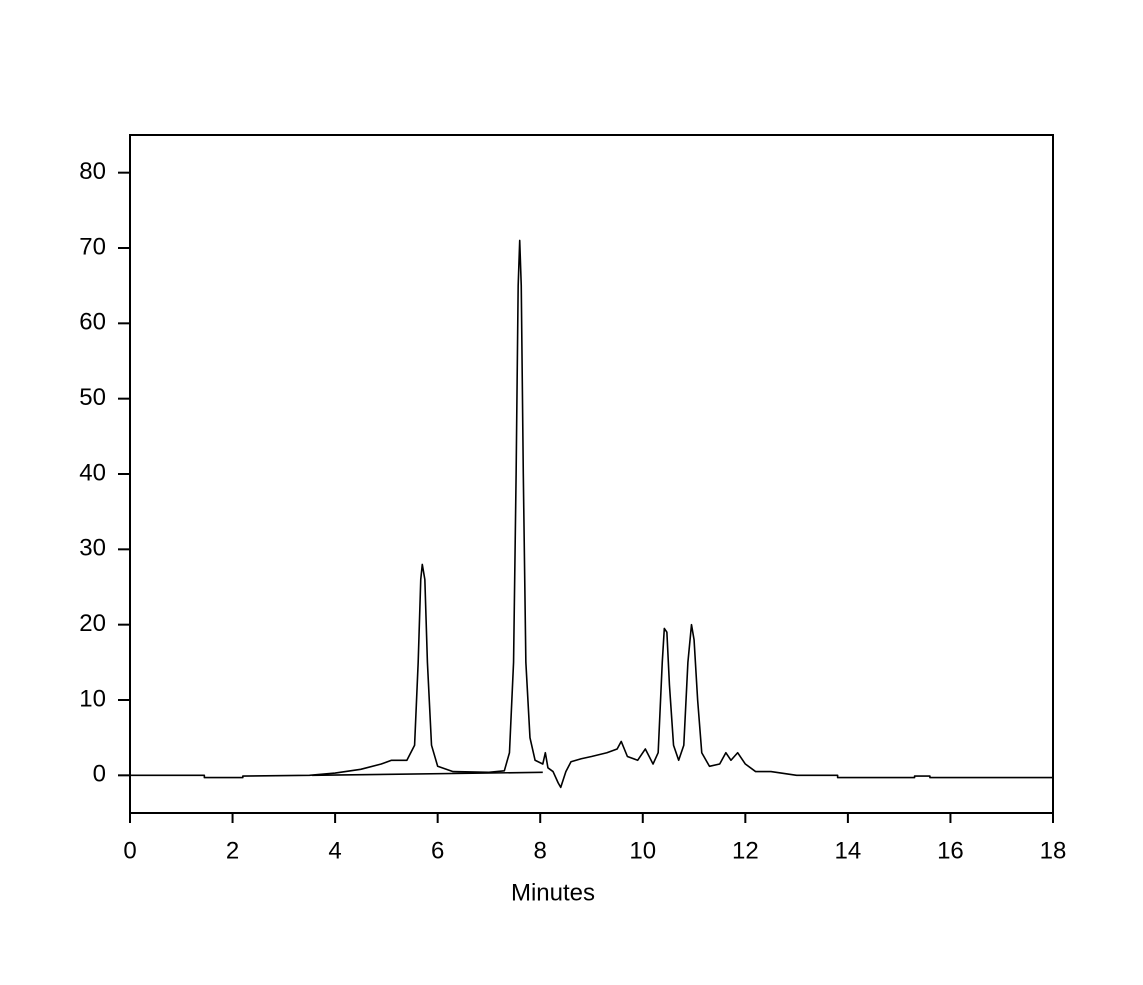  Describe the element at coordinates (1053, 850) in the screenshot. I see `x-tick-label: 18` at that location.